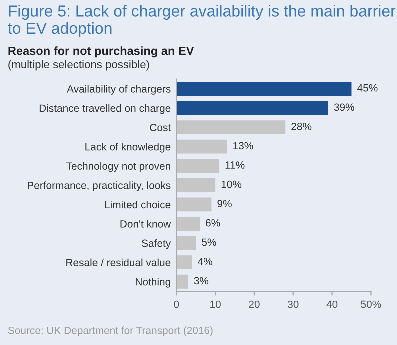  I want to click on y-tick-label: Cost, so click(161, 128).